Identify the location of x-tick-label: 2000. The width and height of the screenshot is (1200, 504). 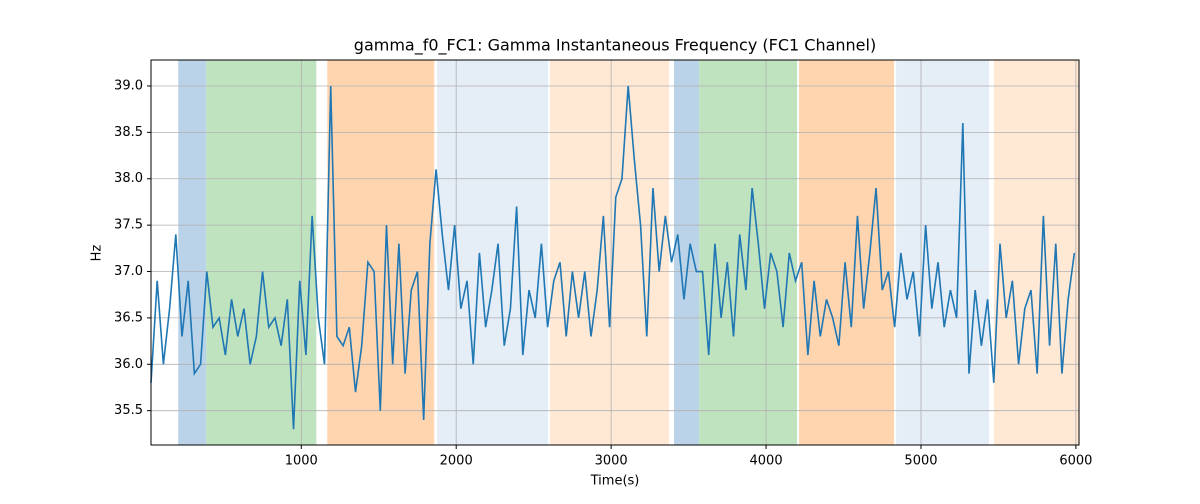
(456, 461).